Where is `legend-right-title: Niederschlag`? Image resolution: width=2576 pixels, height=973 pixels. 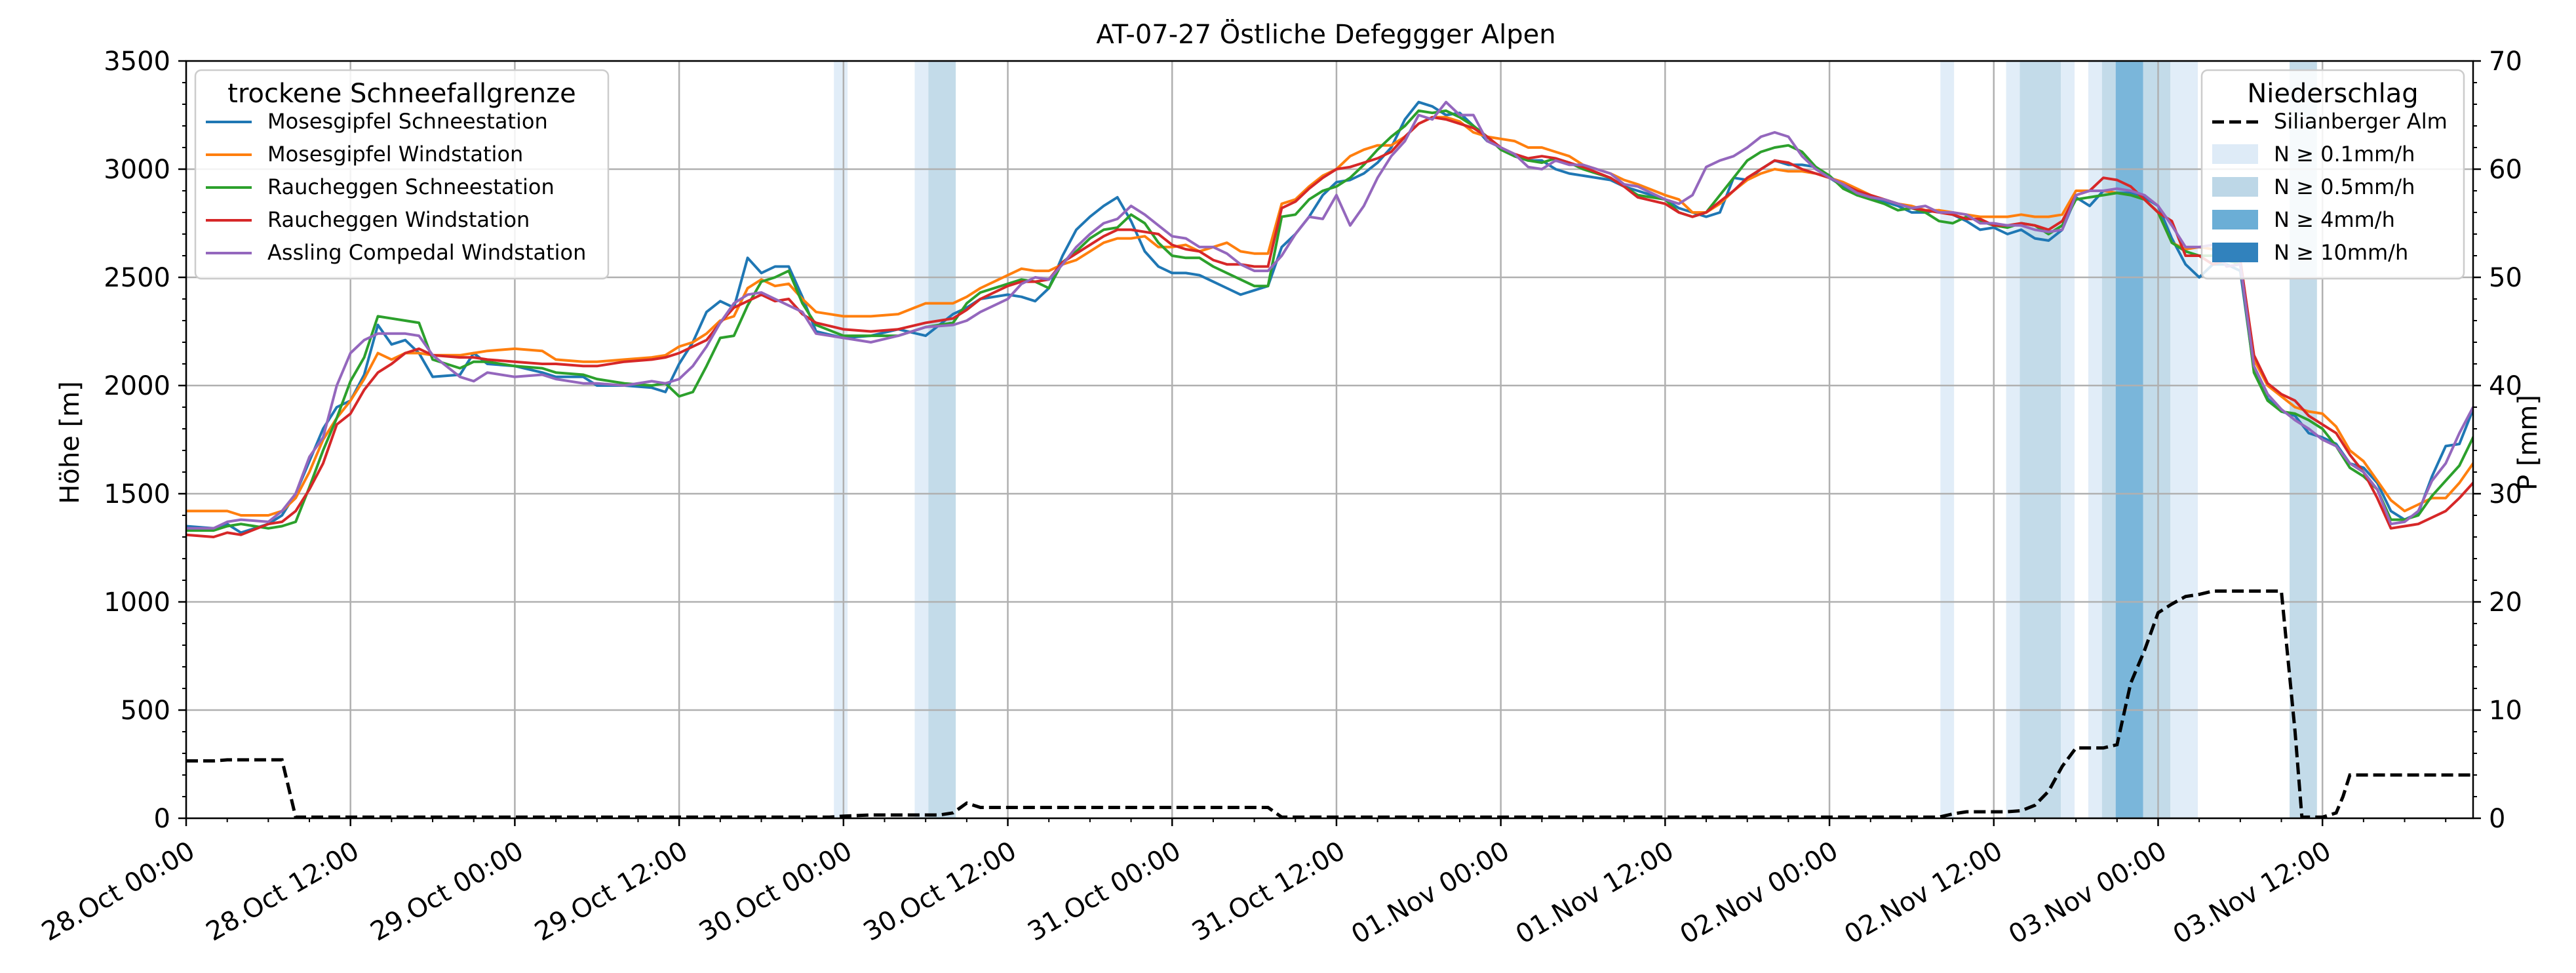 legend-right-title: Niederschlag is located at coordinates (2332, 94).